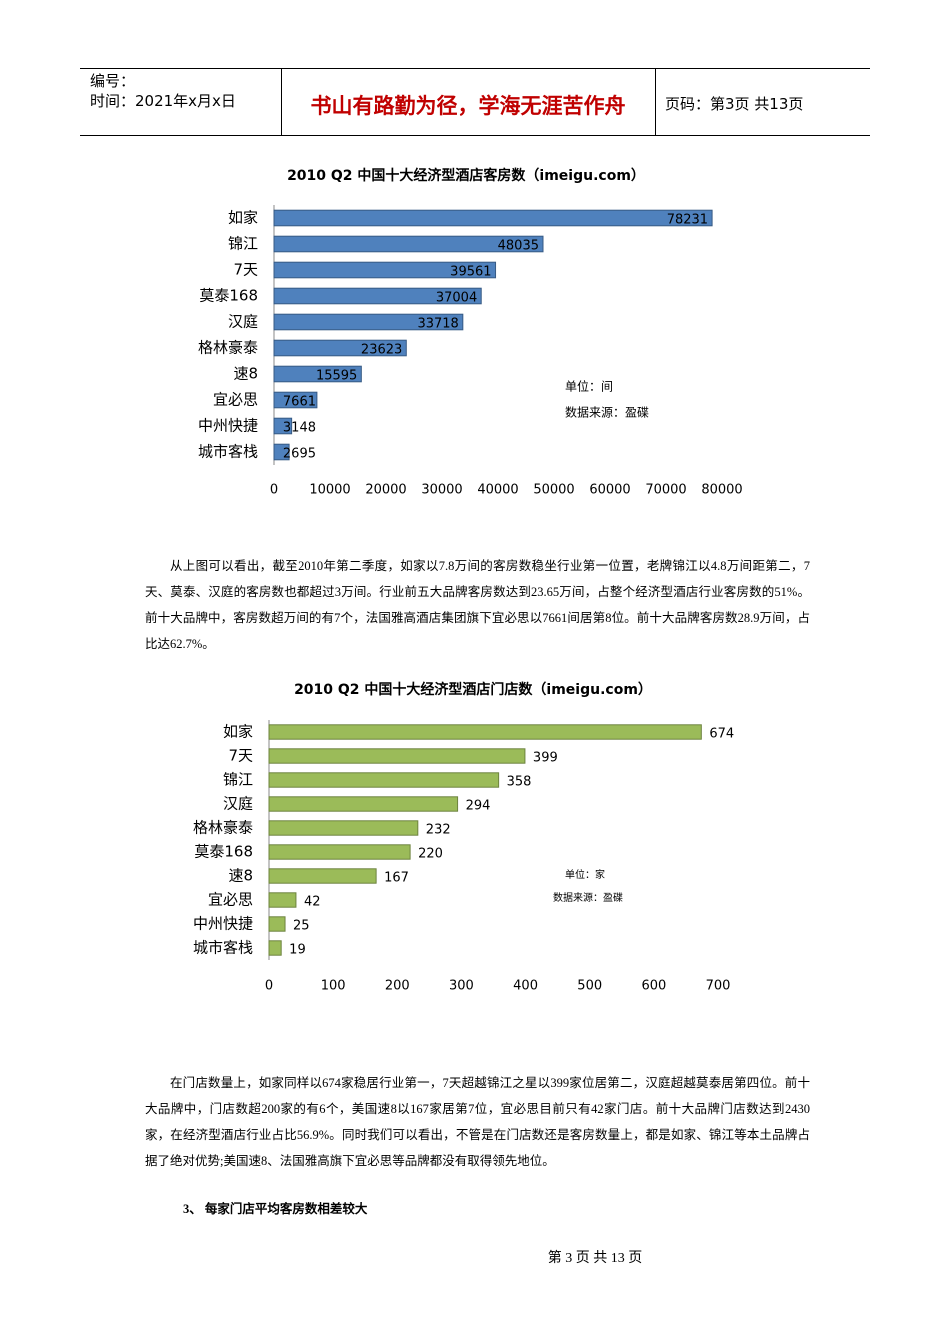  What do you see at coordinates (466, 175) in the screenshot?
I see `chart-title: 2010 Q2 中国十大经济型酒店客房数（imeigu.com）` at bounding box center [466, 175].